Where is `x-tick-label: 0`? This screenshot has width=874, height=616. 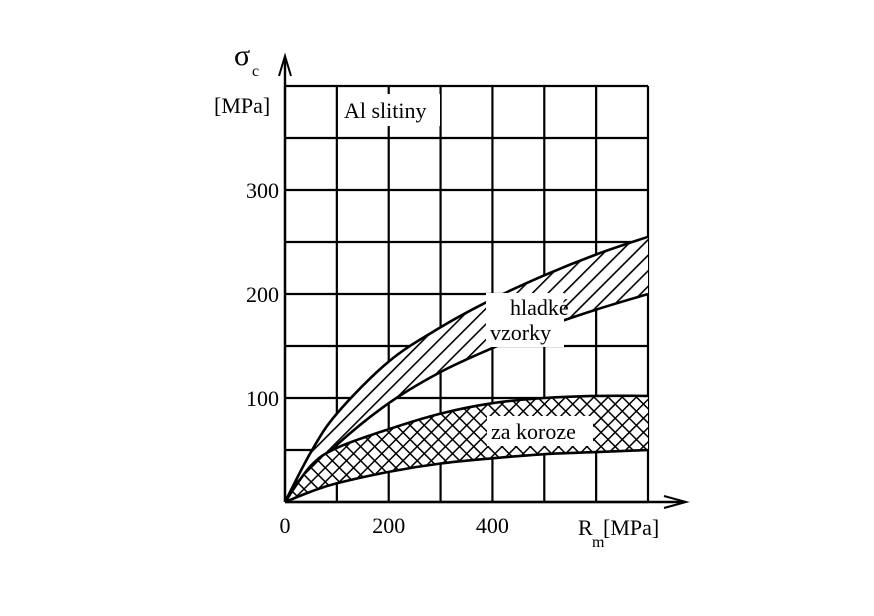
x-tick-label: 0 is located at coordinates (285, 525).